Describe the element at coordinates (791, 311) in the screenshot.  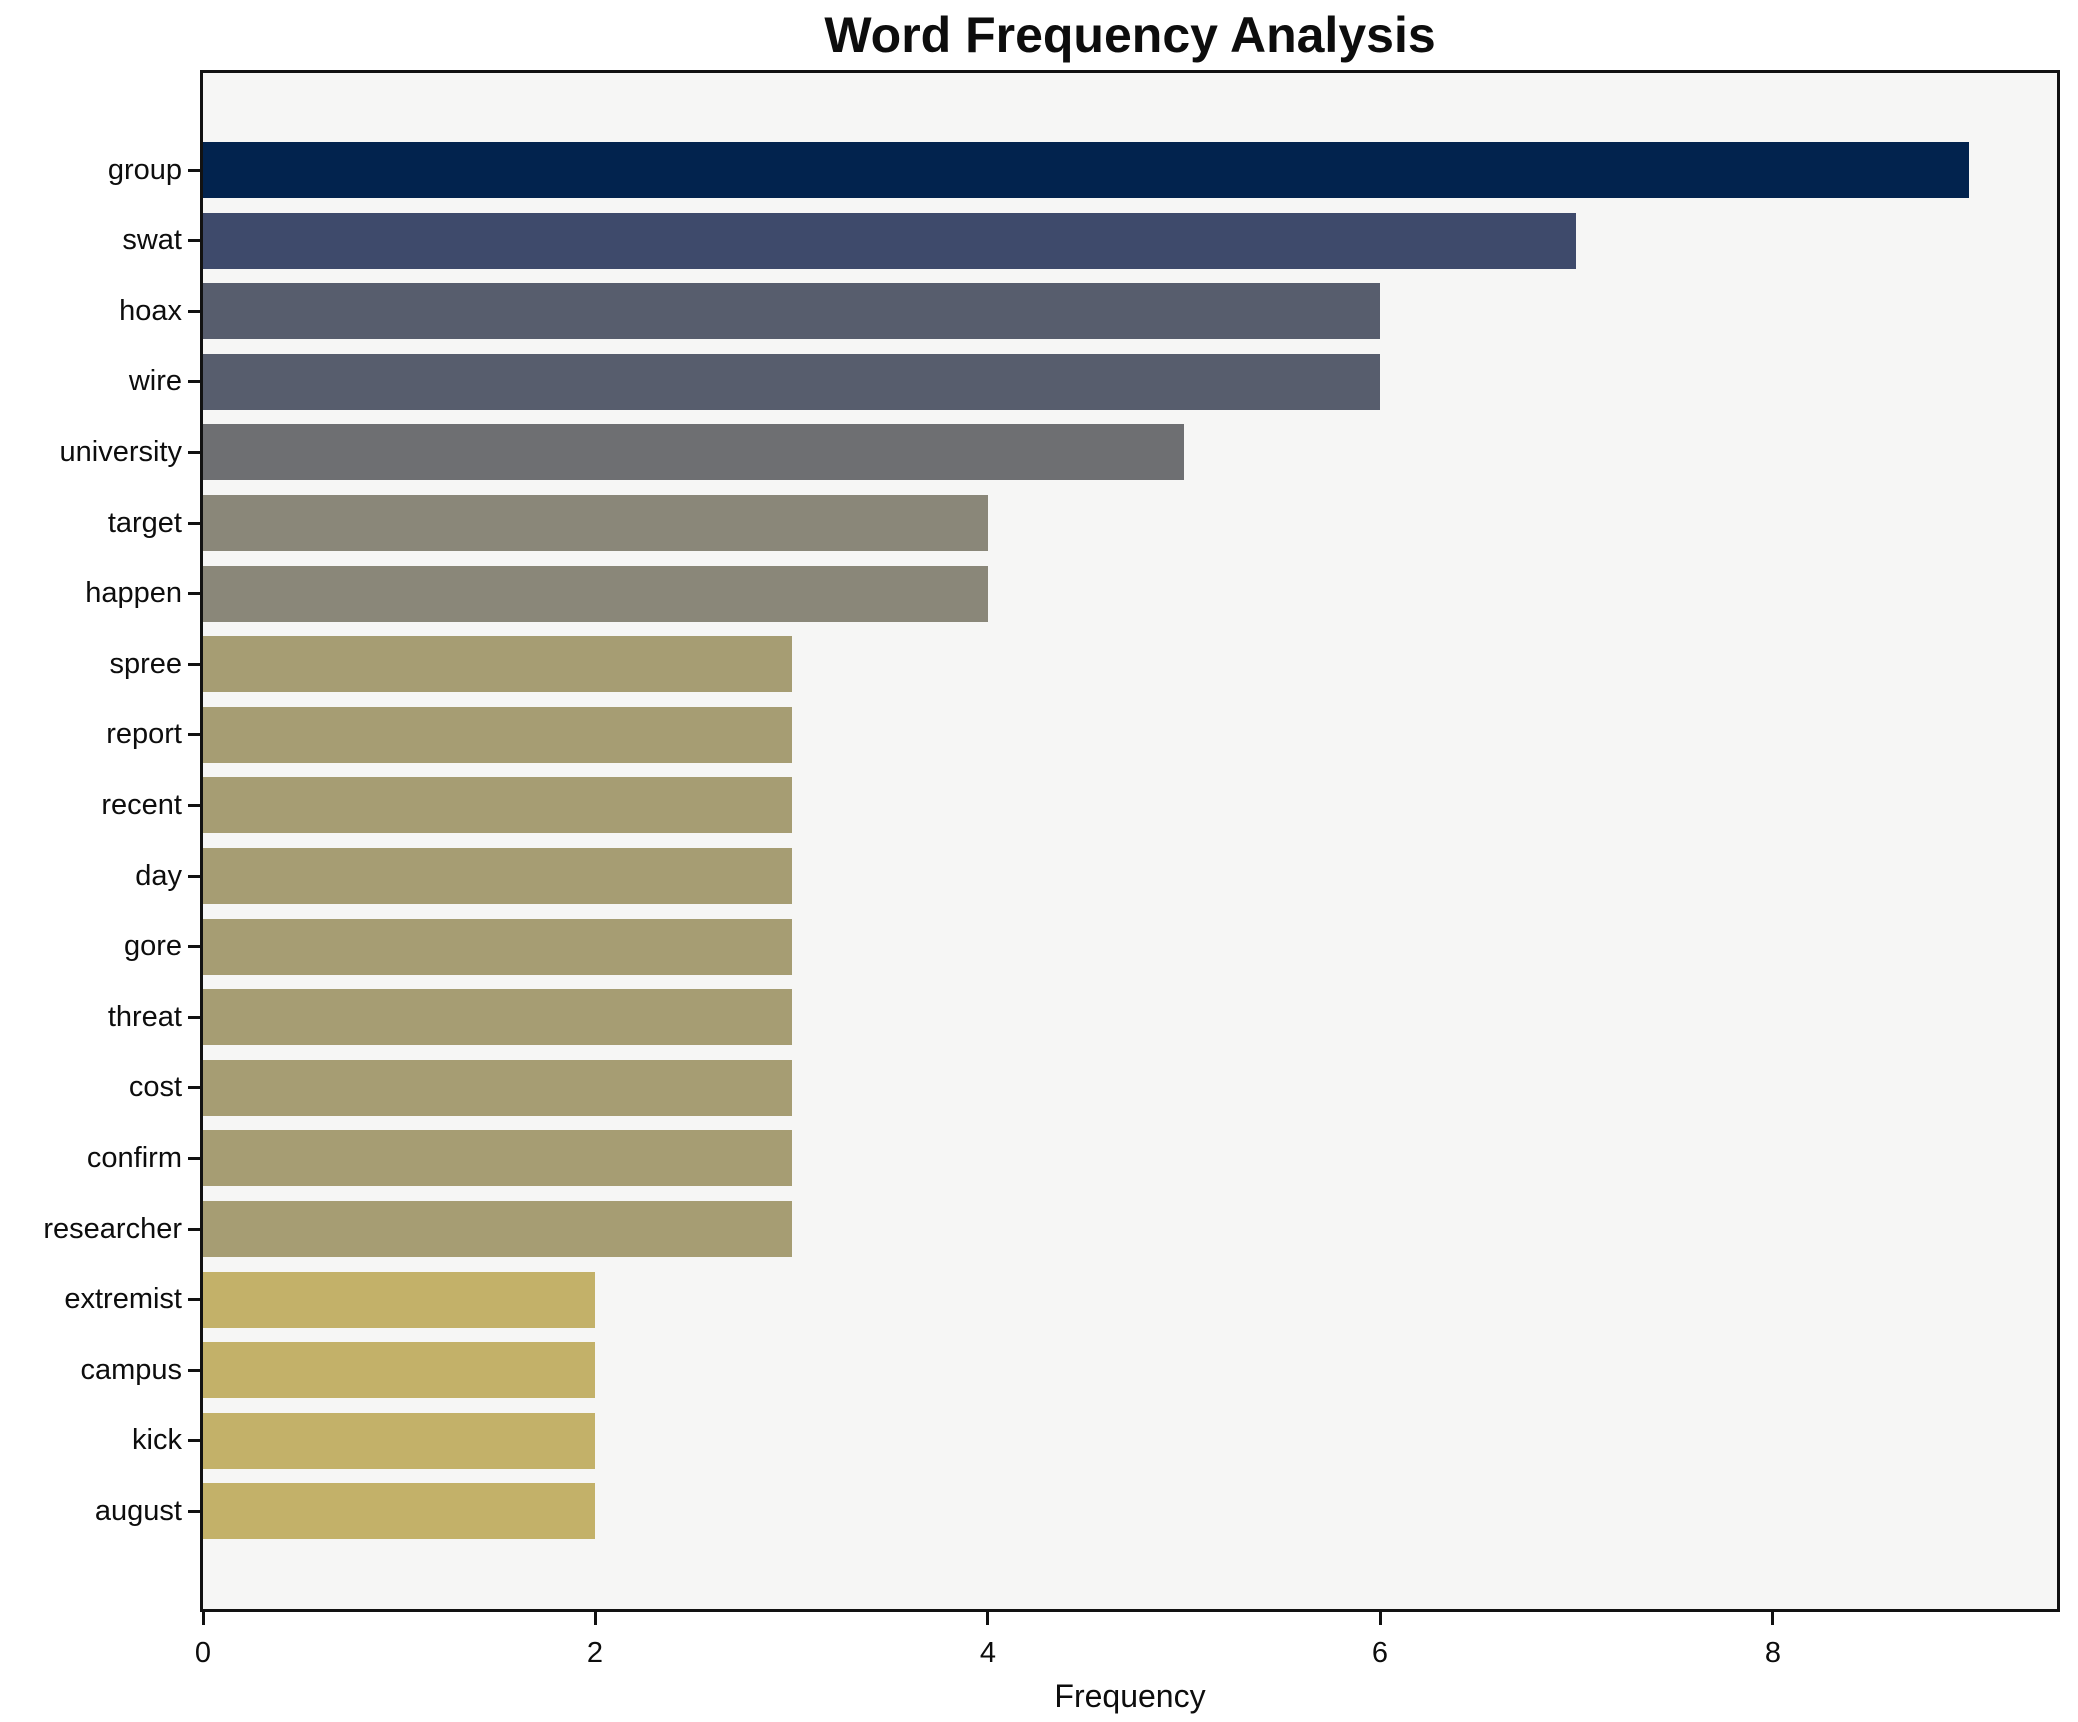
I see `bar-hoax` at that location.